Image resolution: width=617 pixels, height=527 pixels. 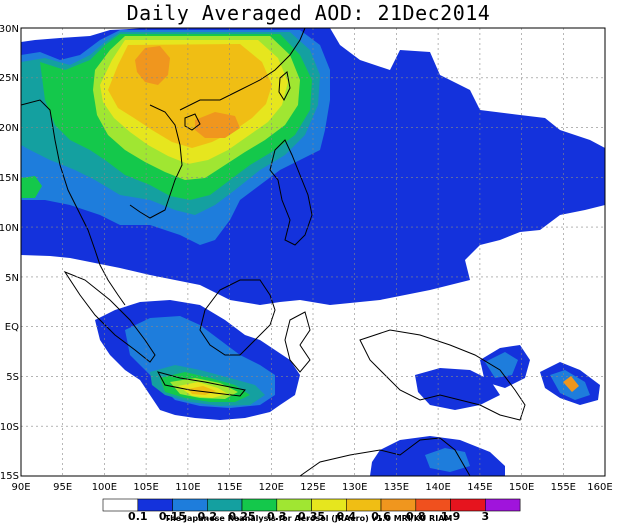 What do you see at coordinates (385, 457) in the screenshot?
I see `australia-north` at bounding box center [385, 457].